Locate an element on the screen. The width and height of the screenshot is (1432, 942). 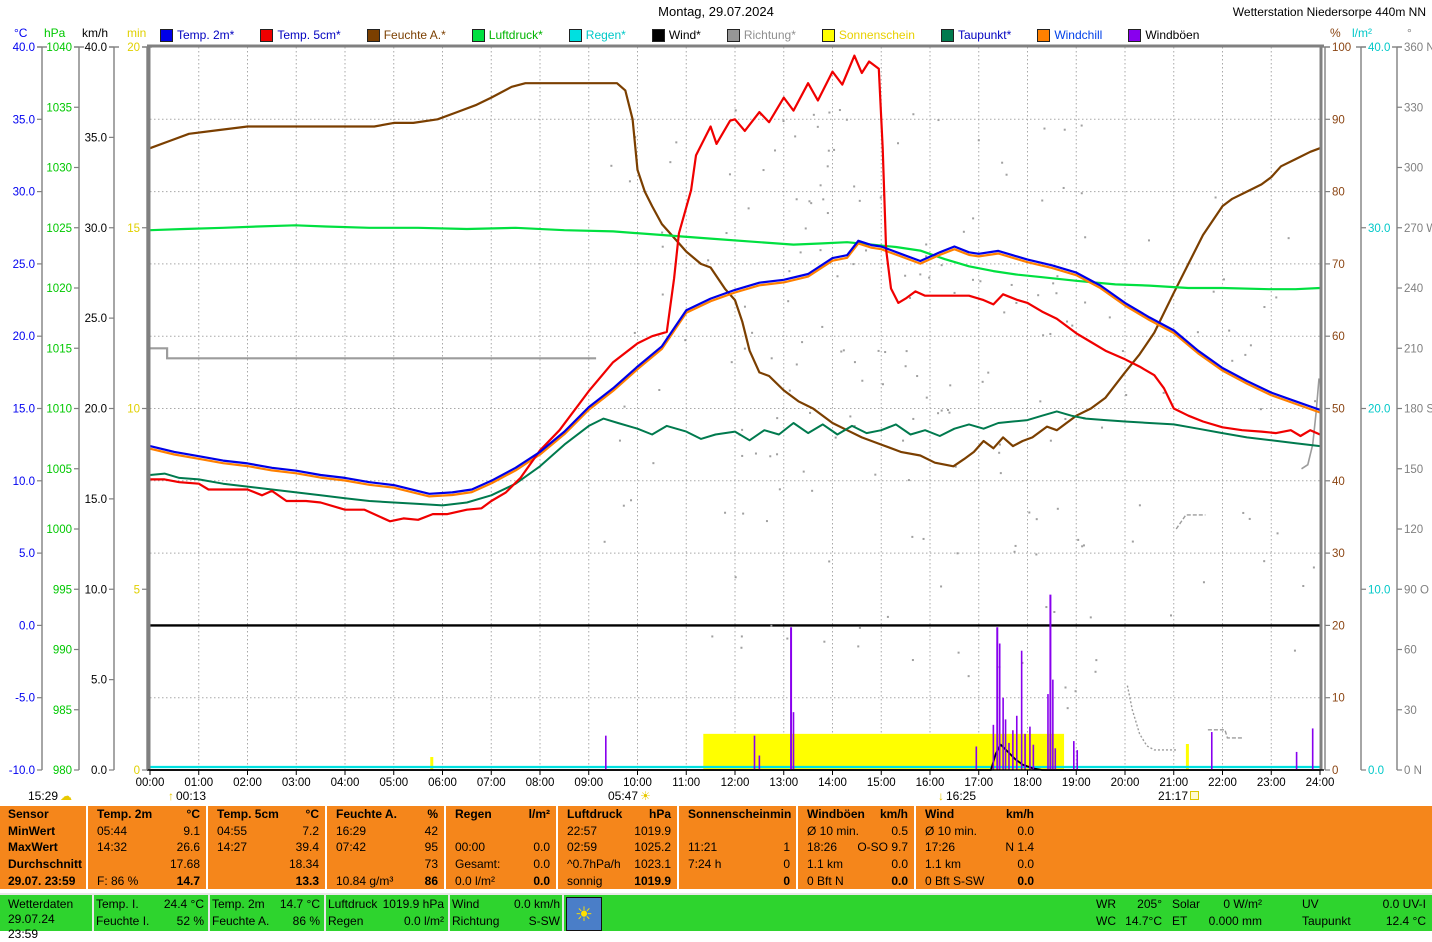
status-row: ET 0.000 mm is located at coordinates (1217, 921).